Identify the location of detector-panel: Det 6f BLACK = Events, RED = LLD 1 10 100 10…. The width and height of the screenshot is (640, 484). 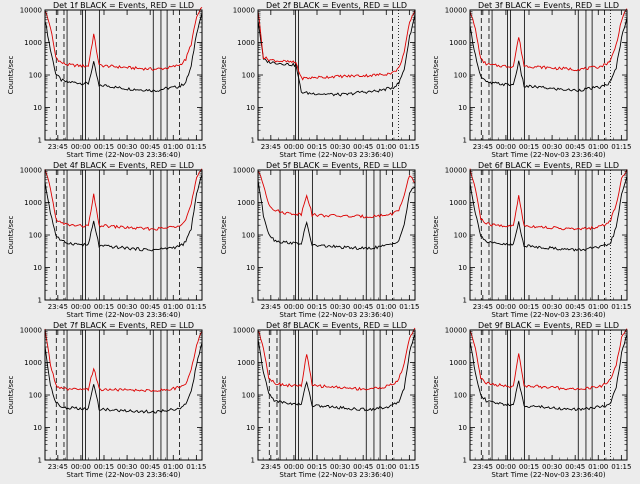
(531, 240).